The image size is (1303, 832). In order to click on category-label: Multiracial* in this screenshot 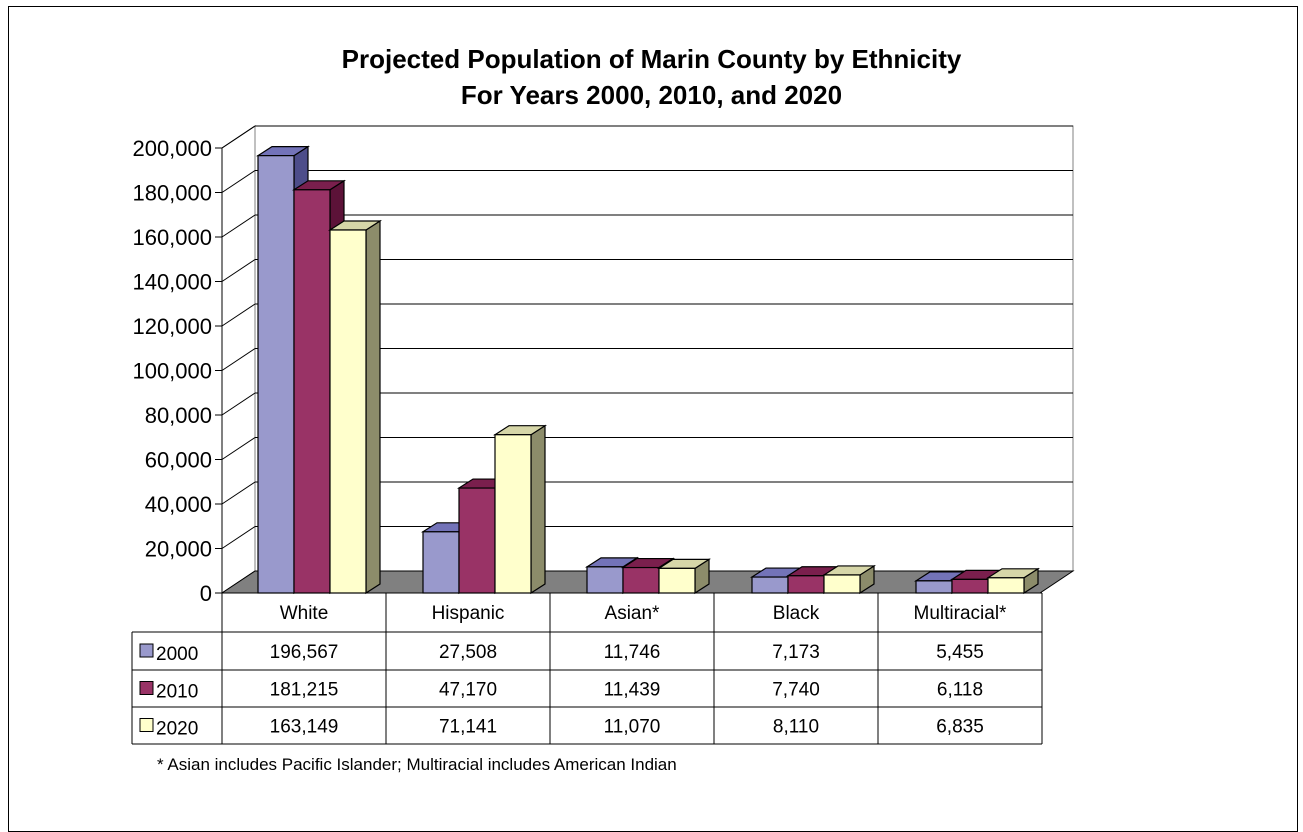, I will do `click(961, 613)`.